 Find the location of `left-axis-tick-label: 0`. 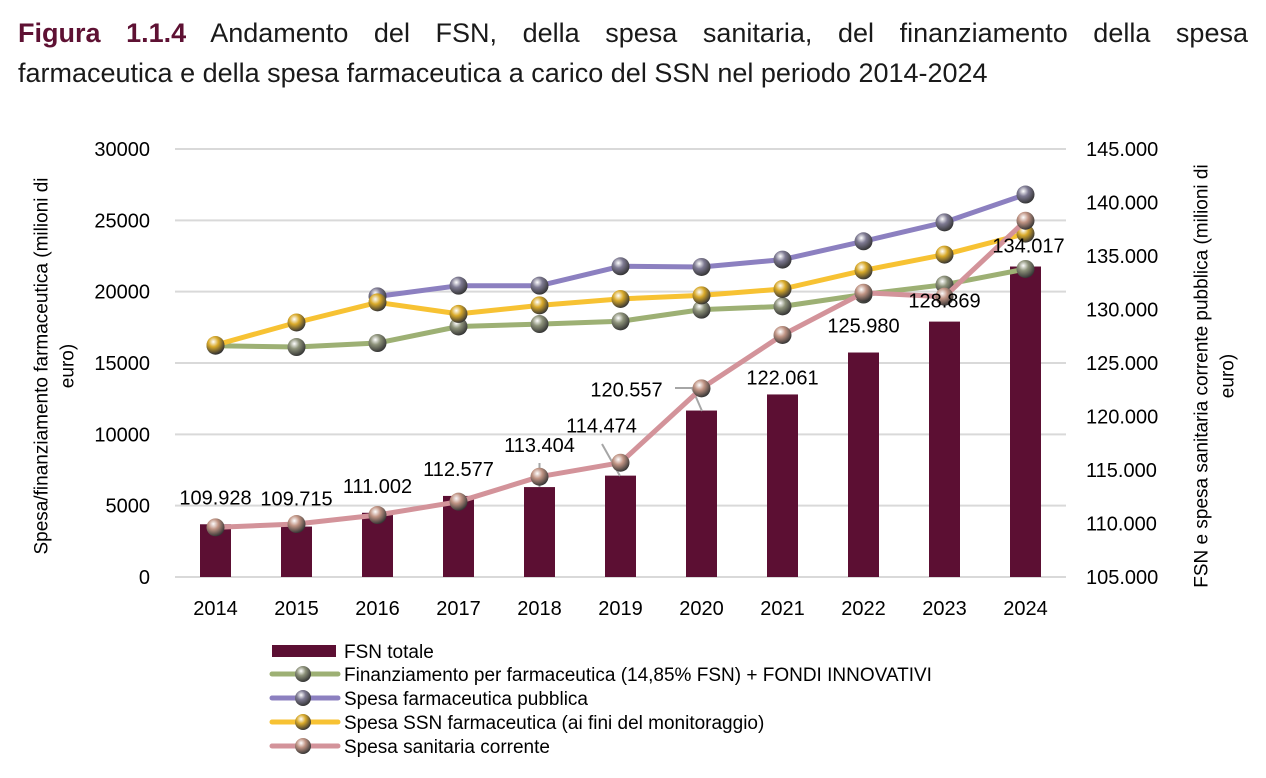

left-axis-tick-label: 0 is located at coordinates (144, 578).